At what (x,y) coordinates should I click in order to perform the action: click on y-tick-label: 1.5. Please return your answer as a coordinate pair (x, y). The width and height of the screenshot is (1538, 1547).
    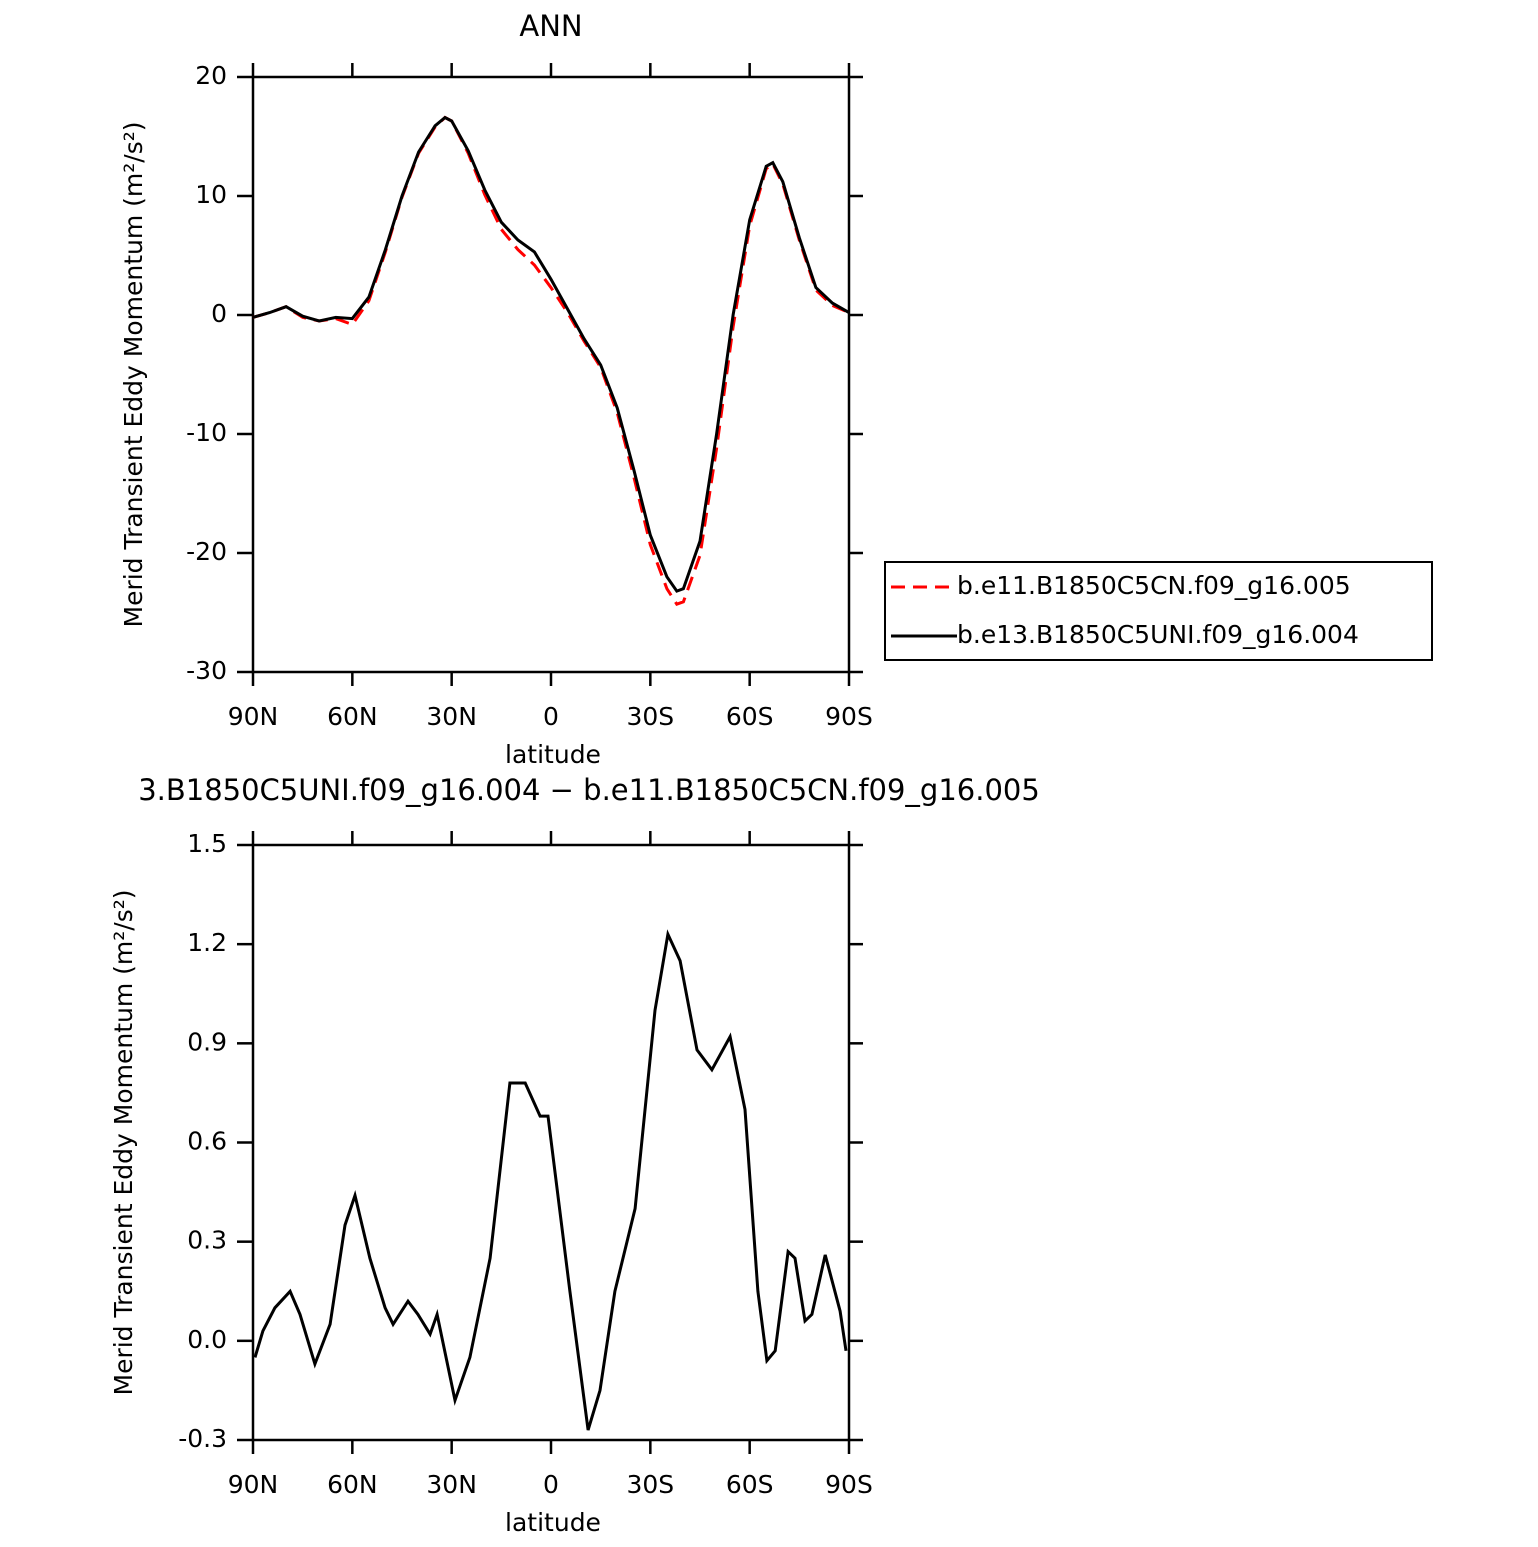
    Looking at the image, I should click on (207, 843).